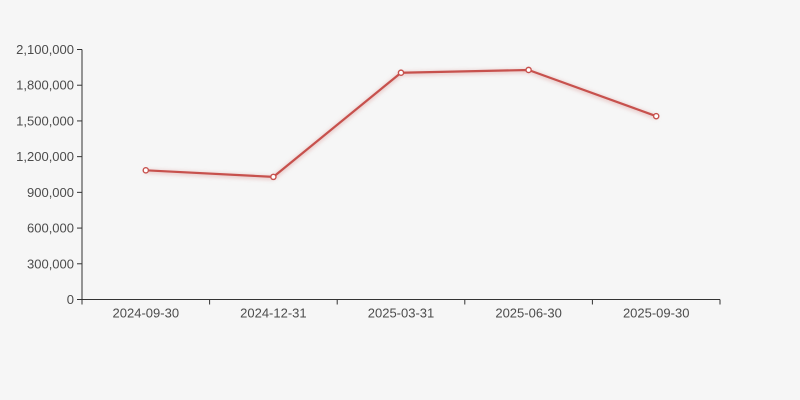 The image size is (800, 400). What do you see at coordinates (45, 49) in the screenshot?
I see `y-axis-label: 2,100,000` at bounding box center [45, 49].